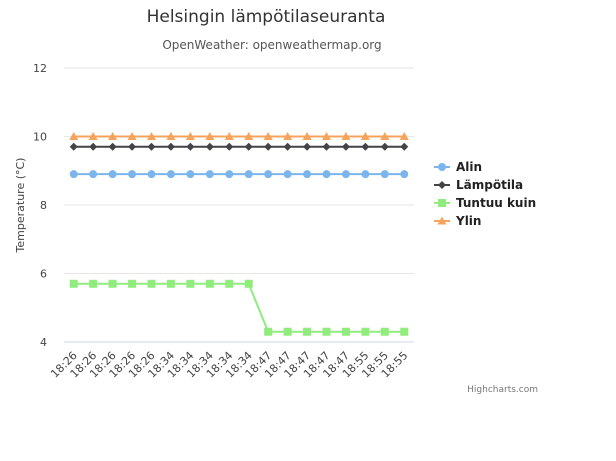  I want to click on legend-item: Alin, so click(458, 167).